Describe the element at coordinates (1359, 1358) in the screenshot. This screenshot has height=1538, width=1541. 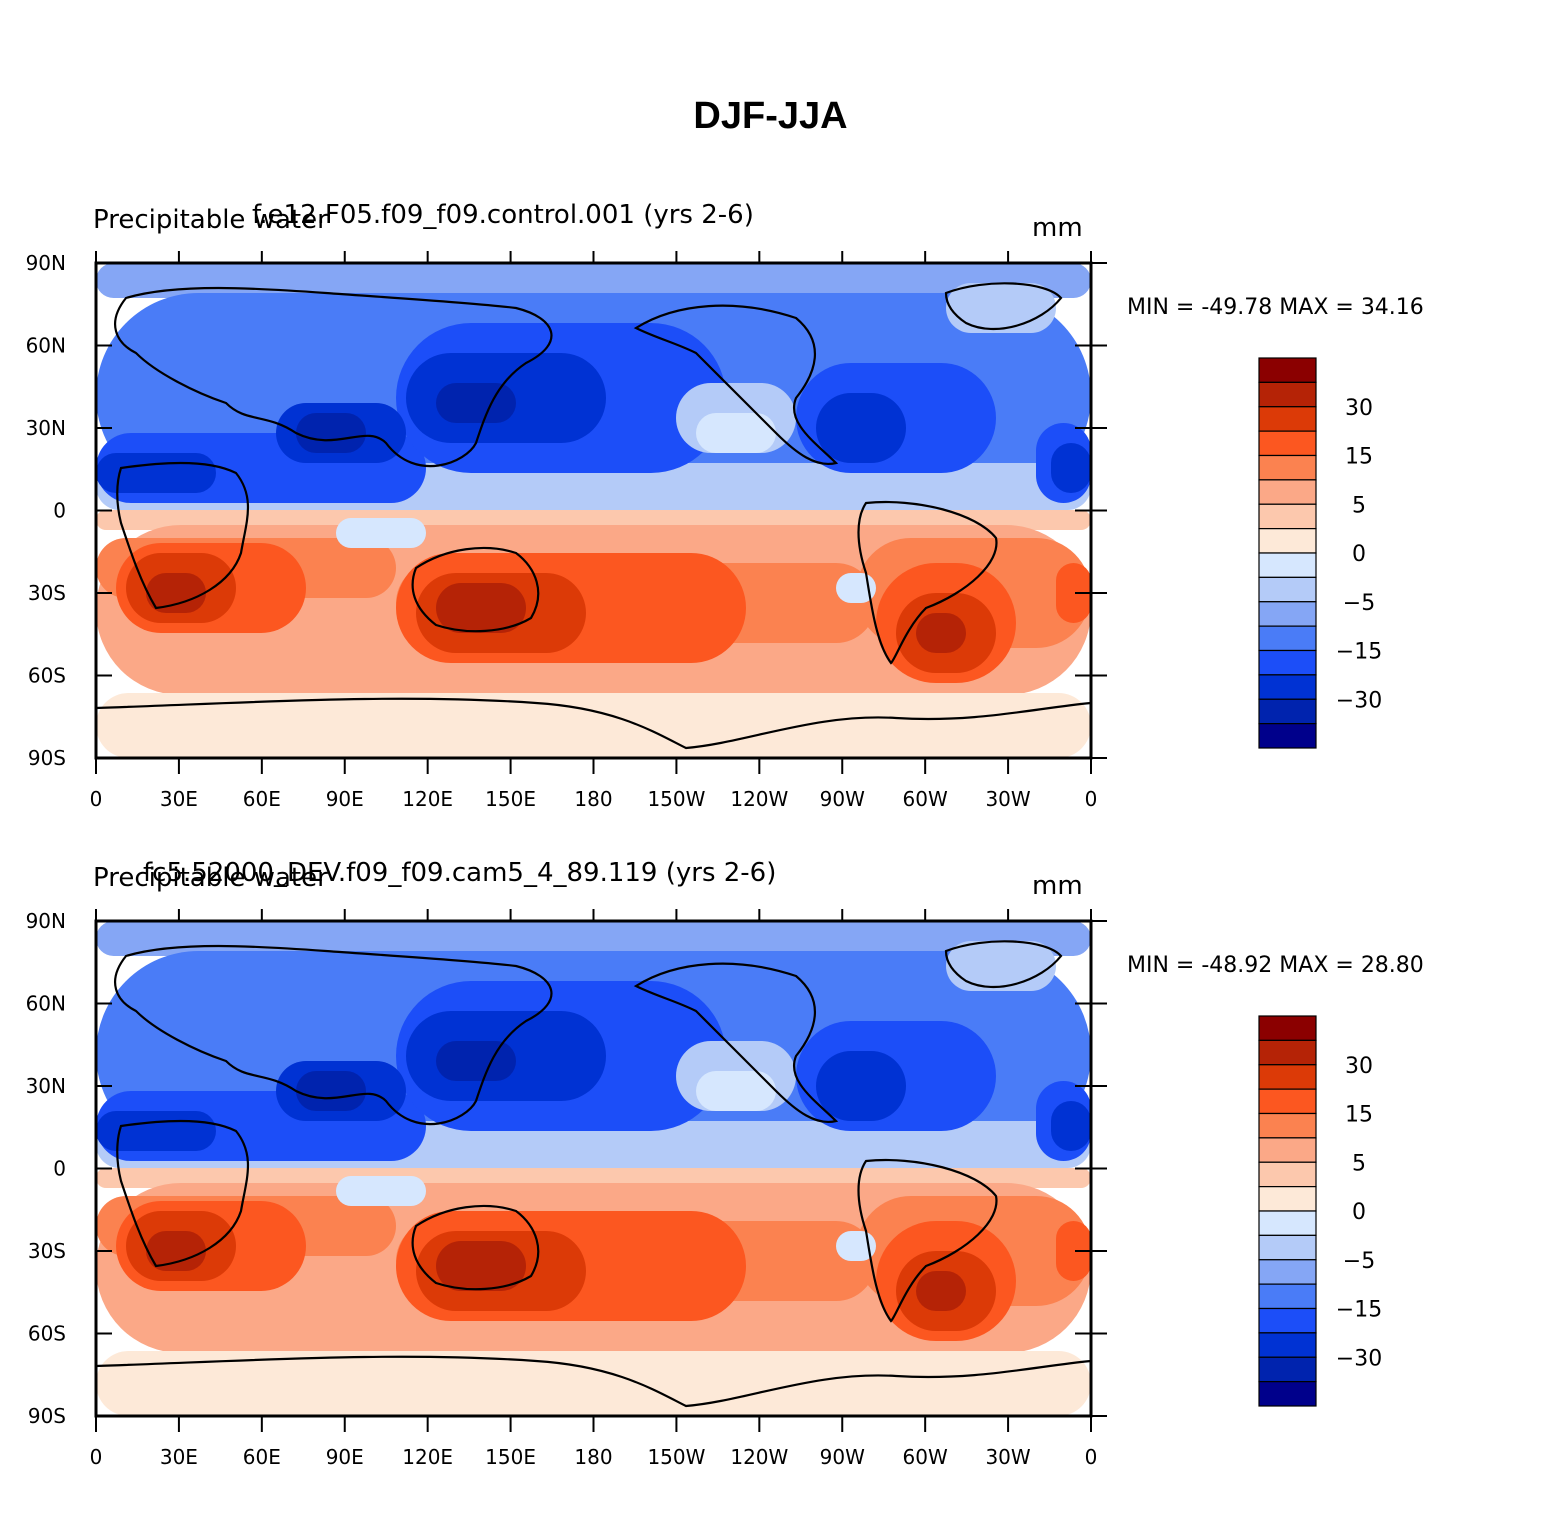
I see `colorbar-label: −30` at that location.